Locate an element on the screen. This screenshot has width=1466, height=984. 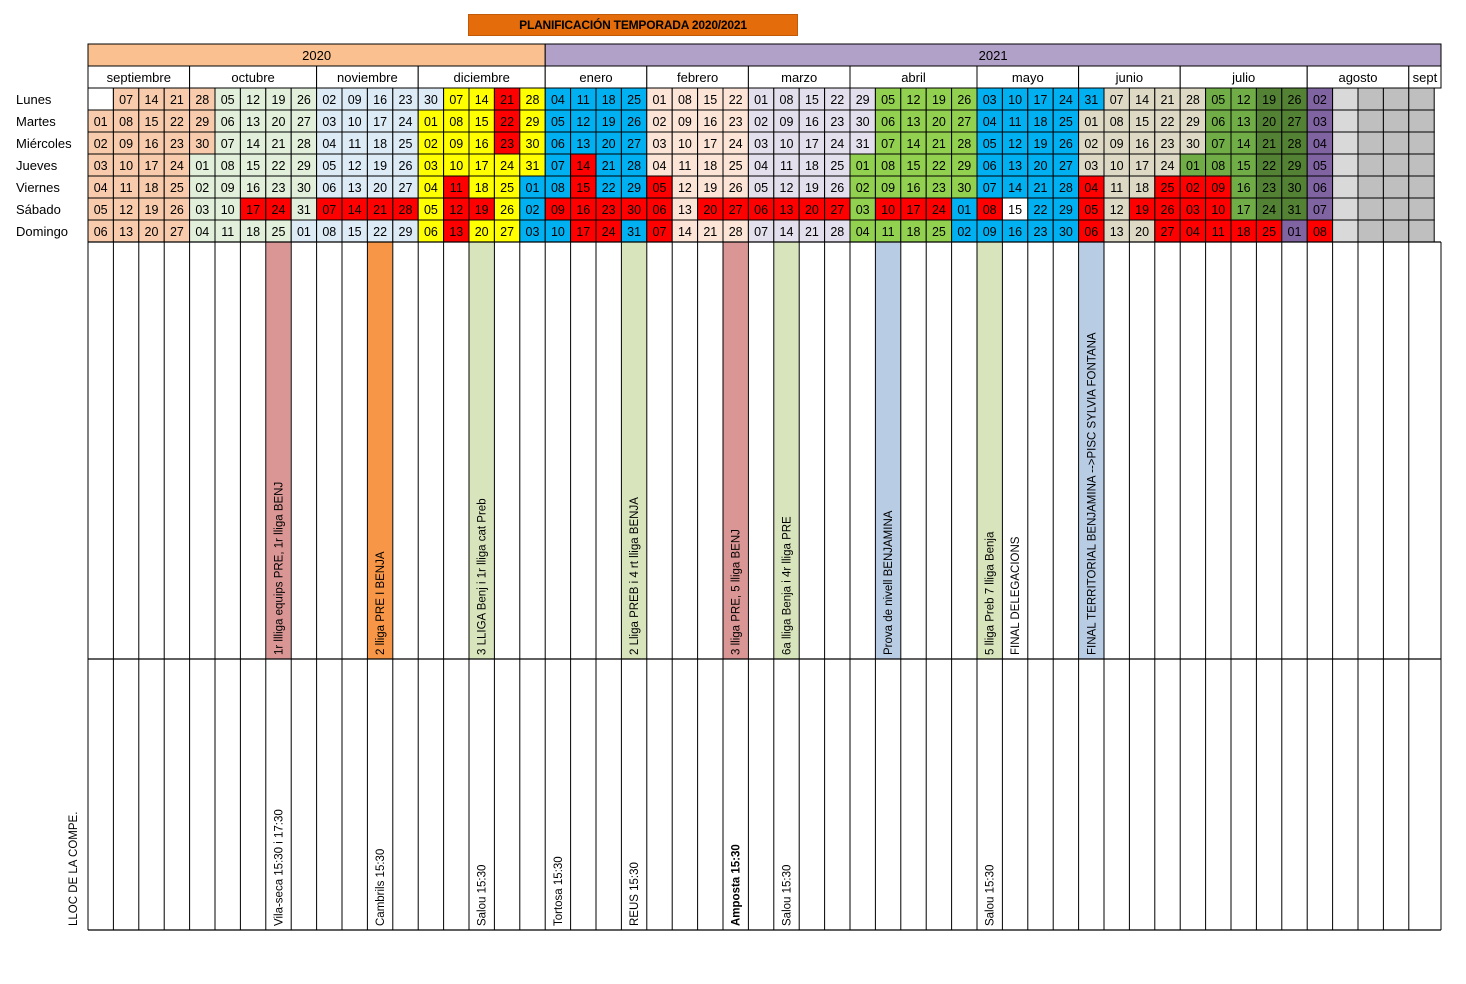
location-label: Salou 15:30 is located at coordinates (991, 895).